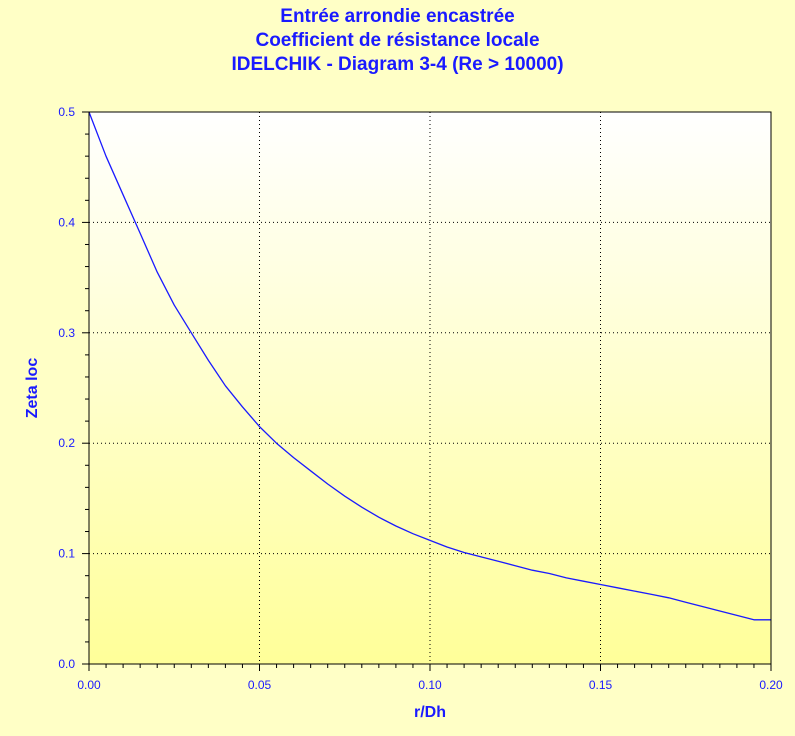 The width and height of the screenshot is (795, 736). Describe the element at coordinates (260, 685) in the screenshot. I see `x-tick-label: 0.05` at that location.